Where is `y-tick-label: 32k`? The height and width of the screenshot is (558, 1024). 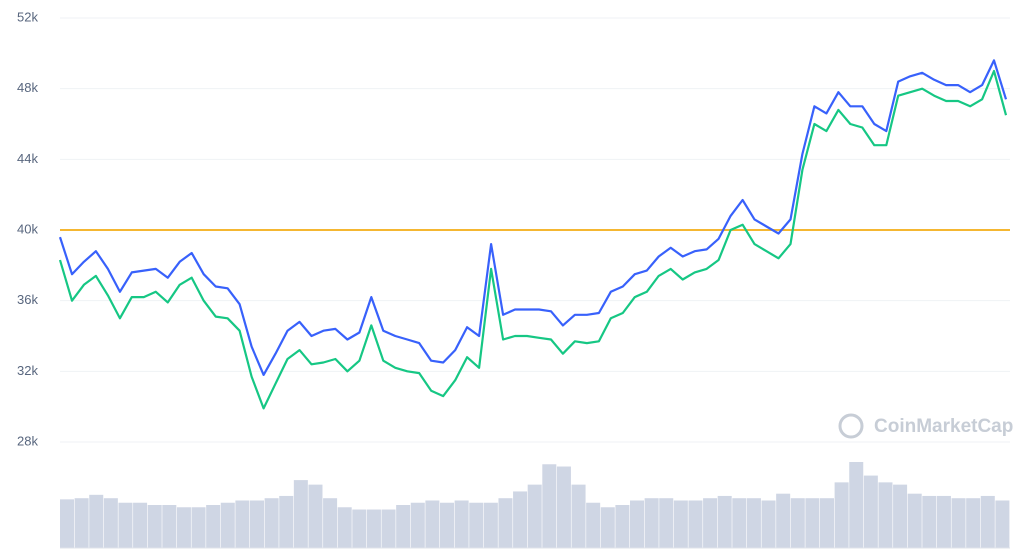 y-tick-label: 32k is located at coordinates (27, 370).